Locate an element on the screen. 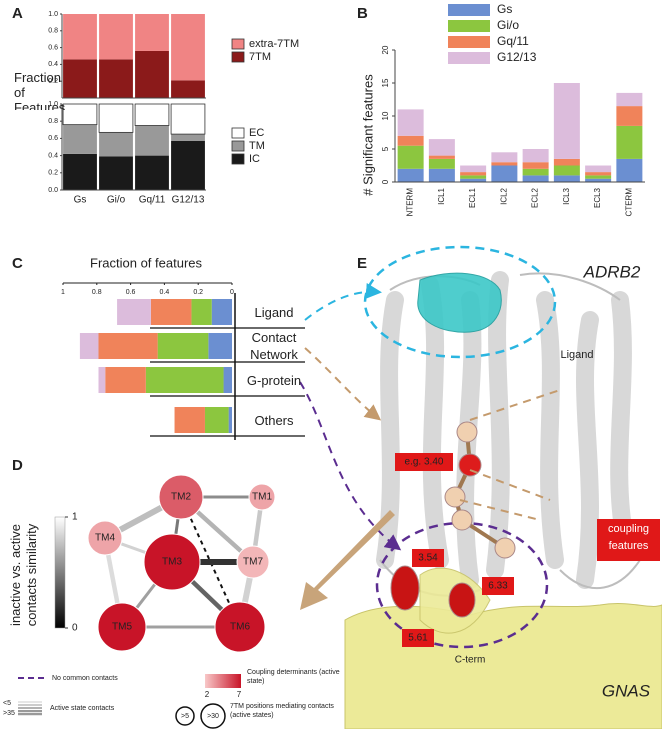 The image size is (662, 729). x-tick-label: 0.8 is located at coordinates (97, 292).